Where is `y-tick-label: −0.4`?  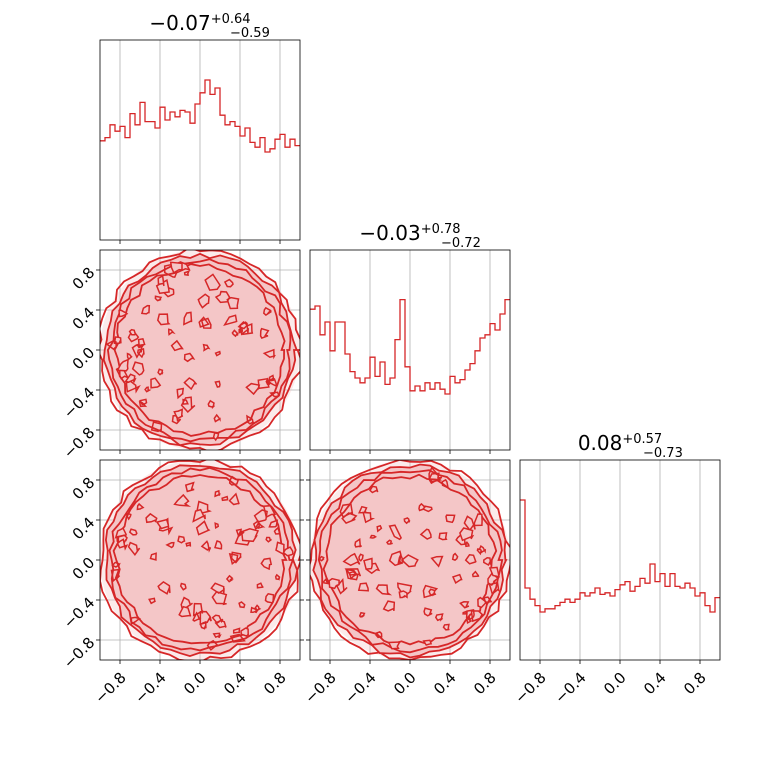 y-tick-label: −0.4 is located at coordinates (79, 613).